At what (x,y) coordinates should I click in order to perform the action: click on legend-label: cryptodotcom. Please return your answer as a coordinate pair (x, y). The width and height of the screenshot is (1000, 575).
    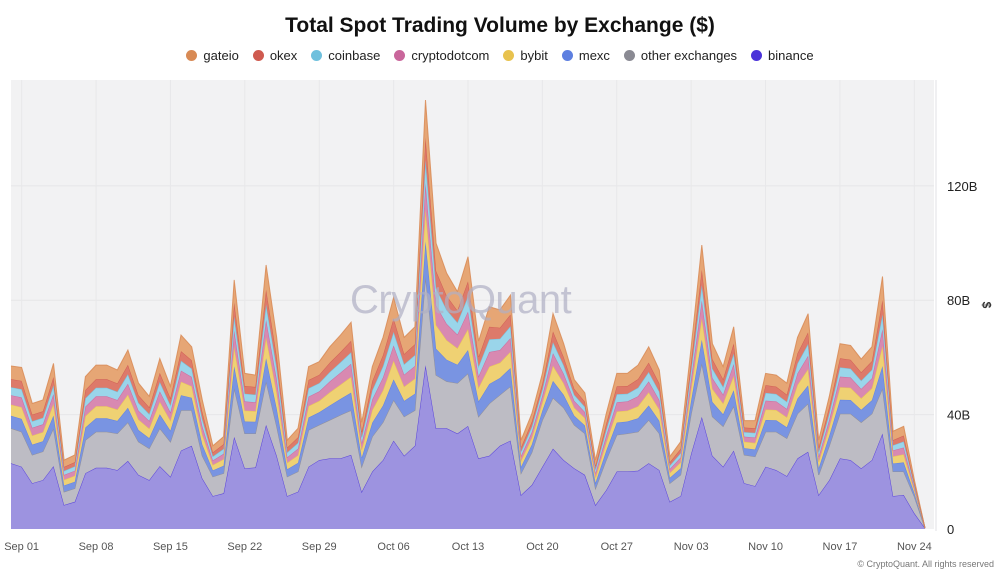
    Looking at the image, I should click on (450, 55).